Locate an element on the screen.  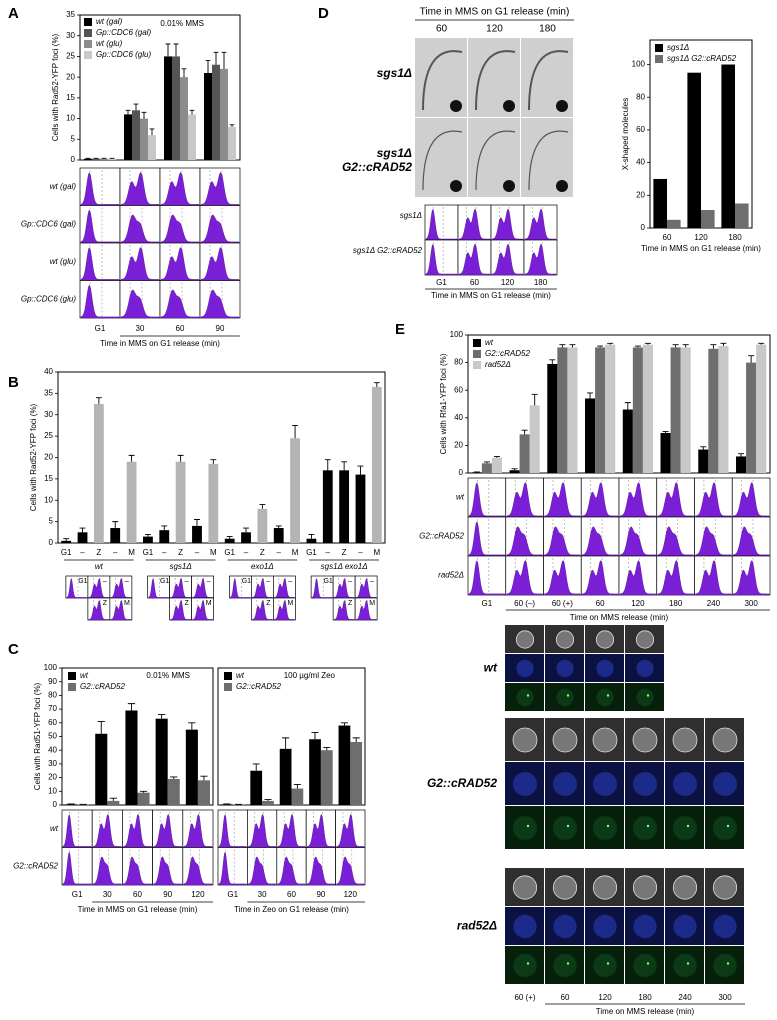
panel-label: B is located at coordinates (13, 382).